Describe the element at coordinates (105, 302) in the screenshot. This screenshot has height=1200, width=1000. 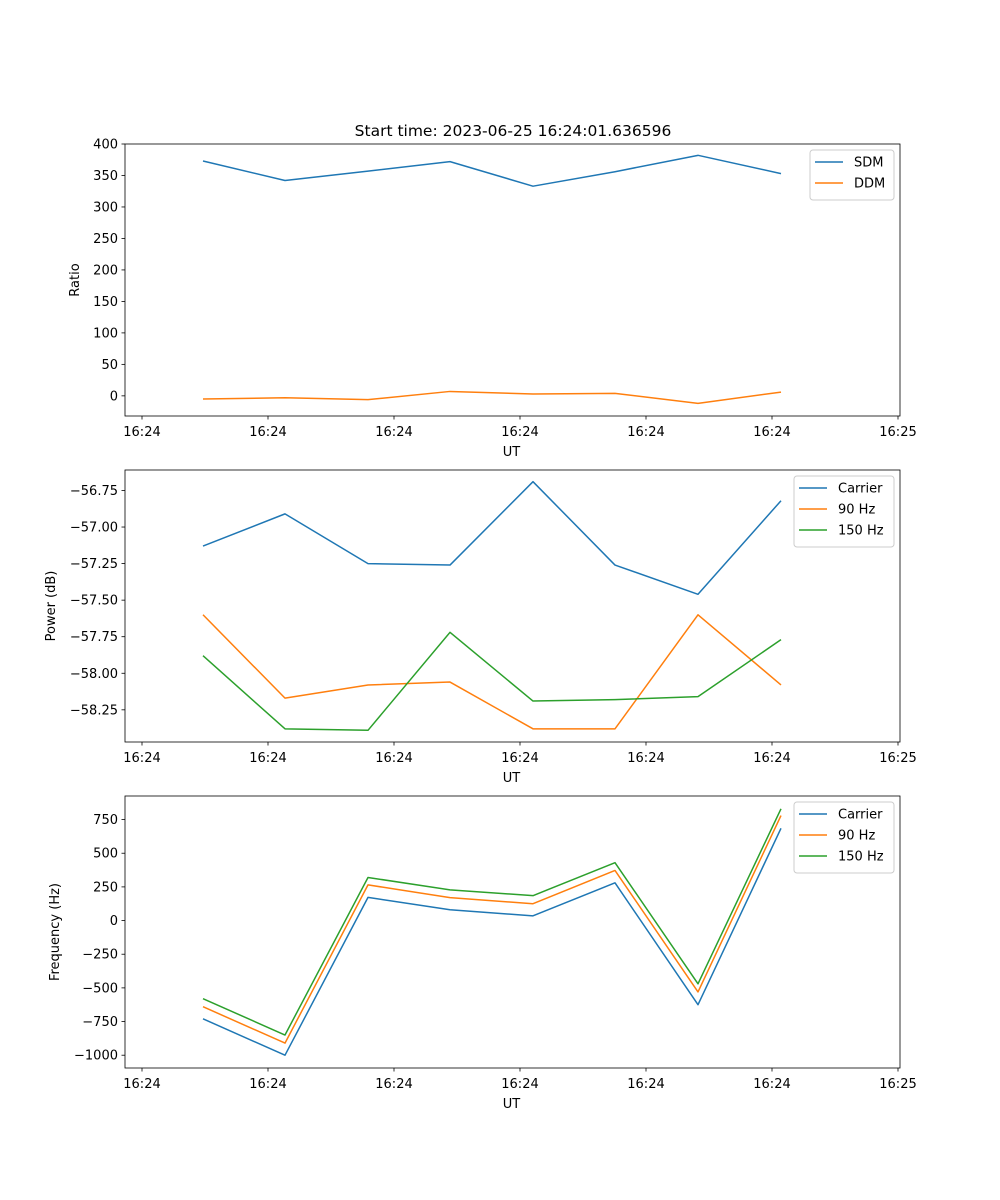
I see `y-tick-label: 150` at that location.